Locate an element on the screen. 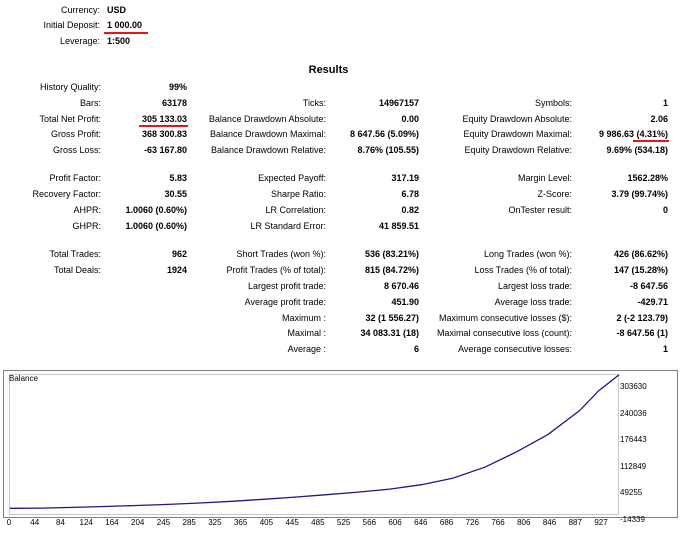 Image resolution: width=687 pixels, height=538 pixels. largest-profit-trade-label: Largest profit trade: is located at coordinates (286, 286).